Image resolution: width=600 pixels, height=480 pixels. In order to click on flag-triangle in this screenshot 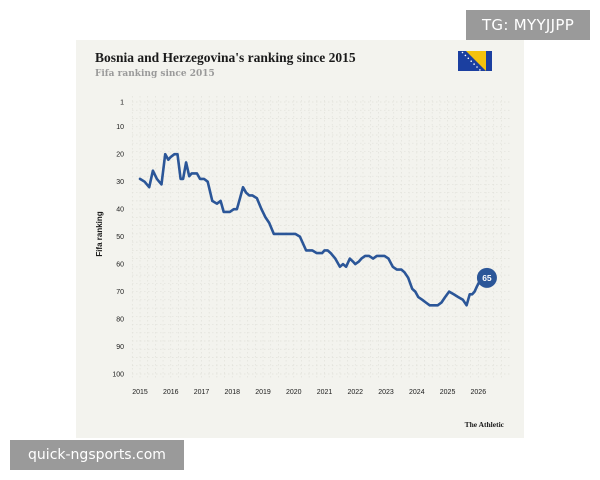, I will do `click(476, 61)`.